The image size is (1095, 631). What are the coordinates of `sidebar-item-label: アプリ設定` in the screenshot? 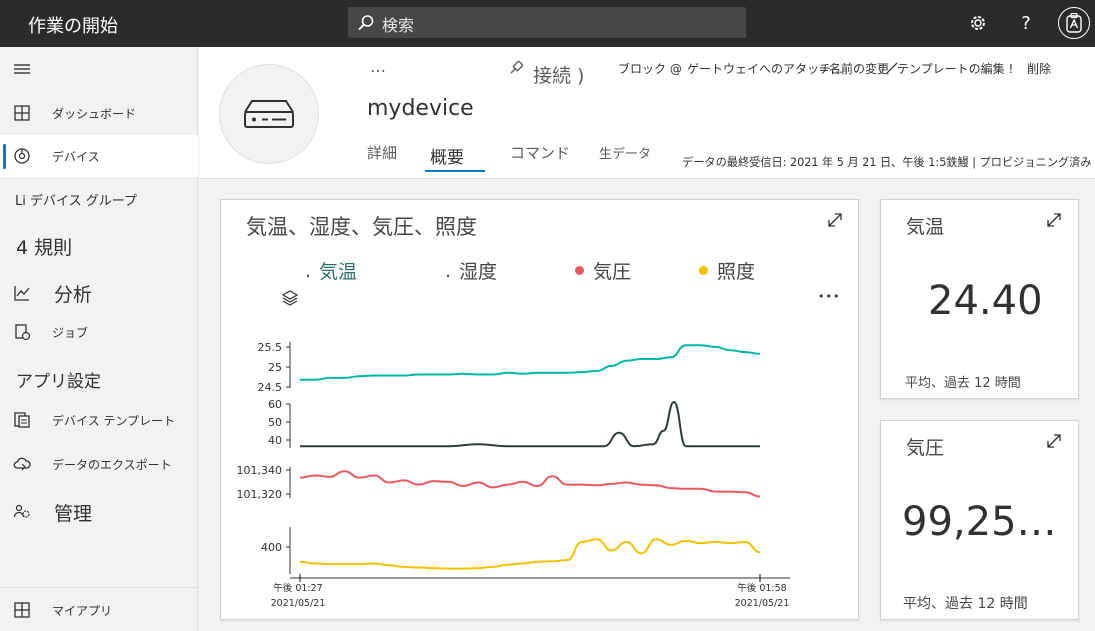 It's located at (58, 381).